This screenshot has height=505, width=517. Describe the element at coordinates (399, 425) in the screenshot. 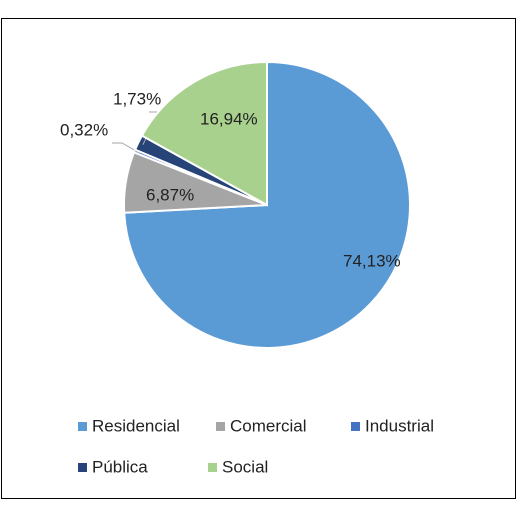

I see `legend-label: Industrial` at that location.